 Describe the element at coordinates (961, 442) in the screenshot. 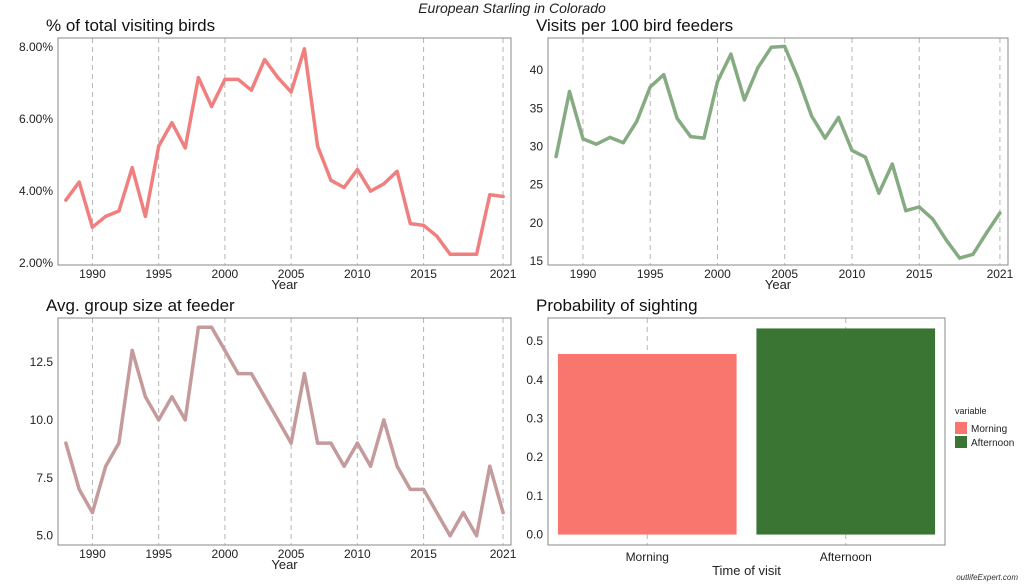

I see `legend-swatch` at that location.